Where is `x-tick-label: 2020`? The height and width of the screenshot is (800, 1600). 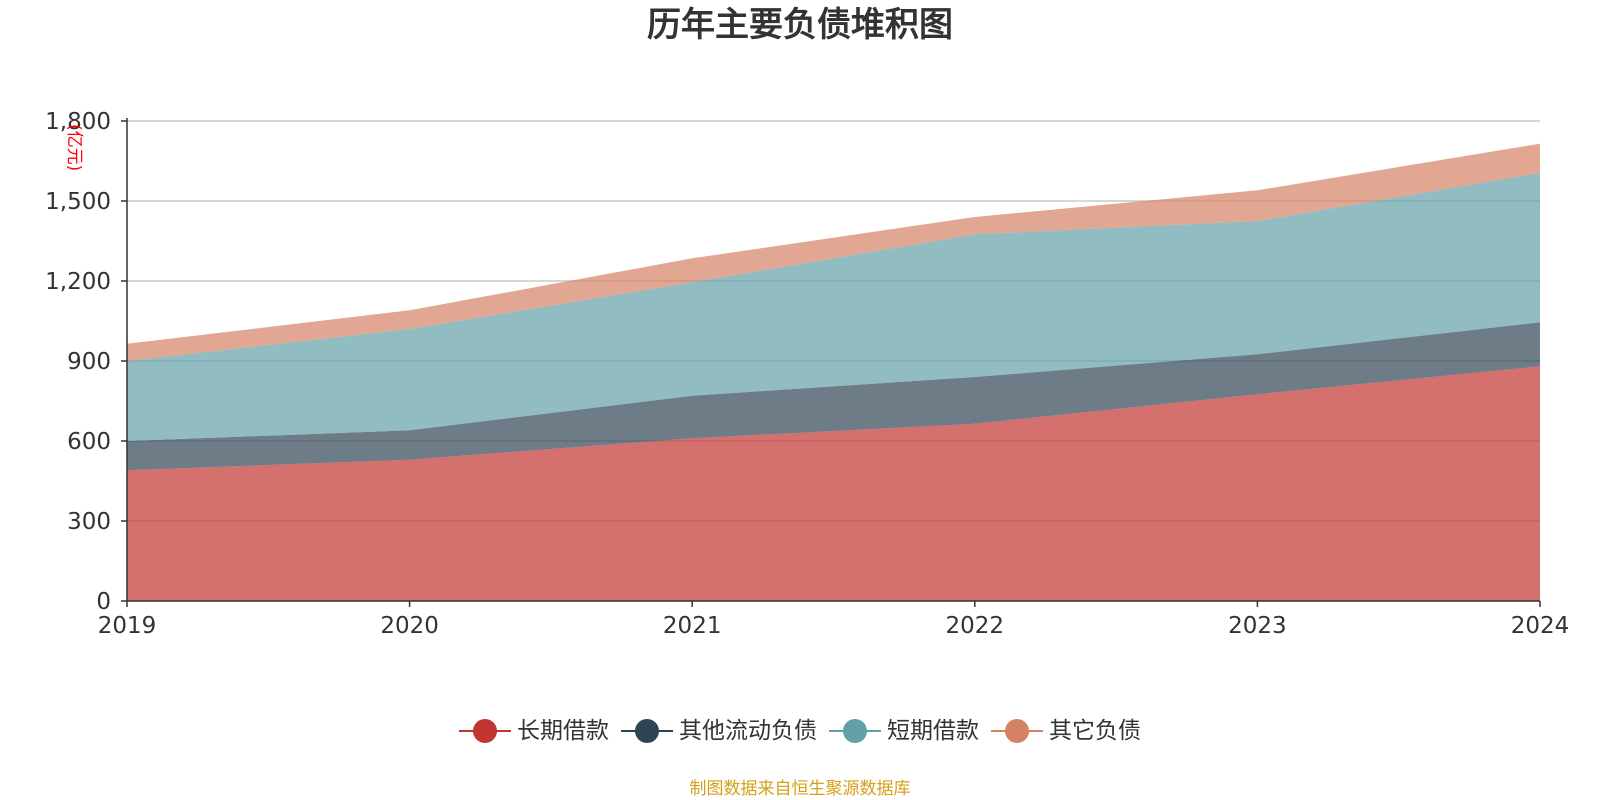
x-tick-label: 2020 is located at coordinates (409, 626).